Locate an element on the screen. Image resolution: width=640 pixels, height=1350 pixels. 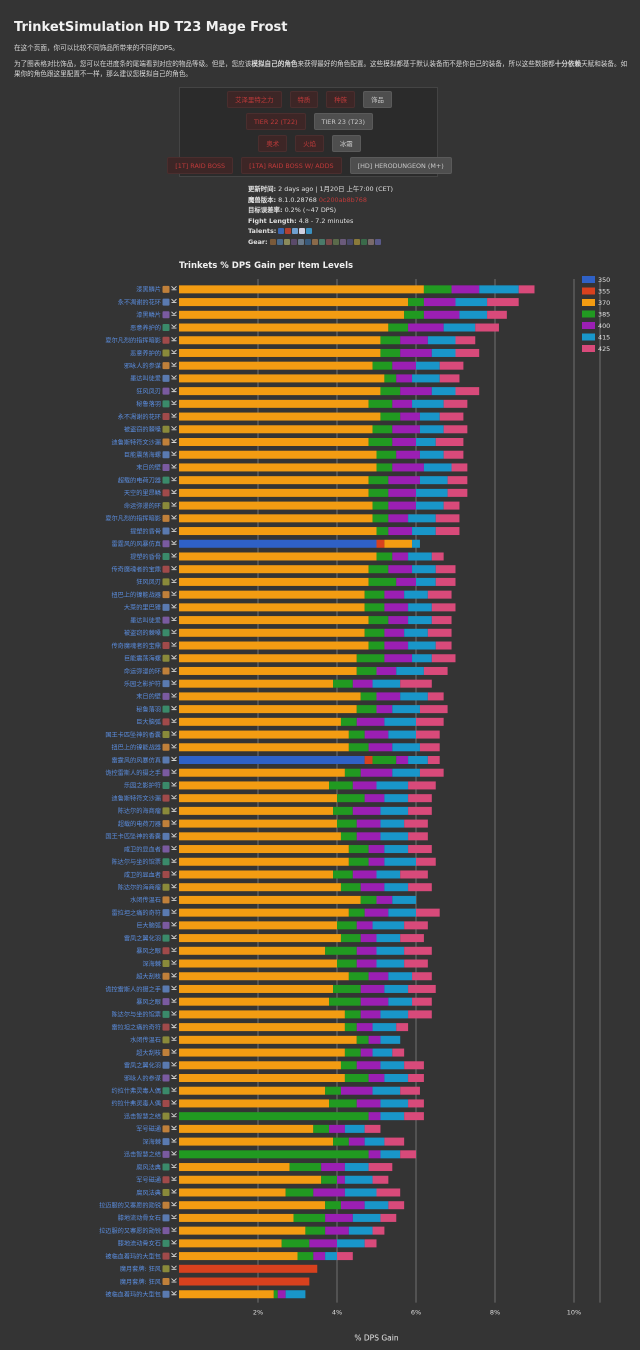
trinket-label: 陈达尔与坐的馆票 is located at coordinates (137, 862).